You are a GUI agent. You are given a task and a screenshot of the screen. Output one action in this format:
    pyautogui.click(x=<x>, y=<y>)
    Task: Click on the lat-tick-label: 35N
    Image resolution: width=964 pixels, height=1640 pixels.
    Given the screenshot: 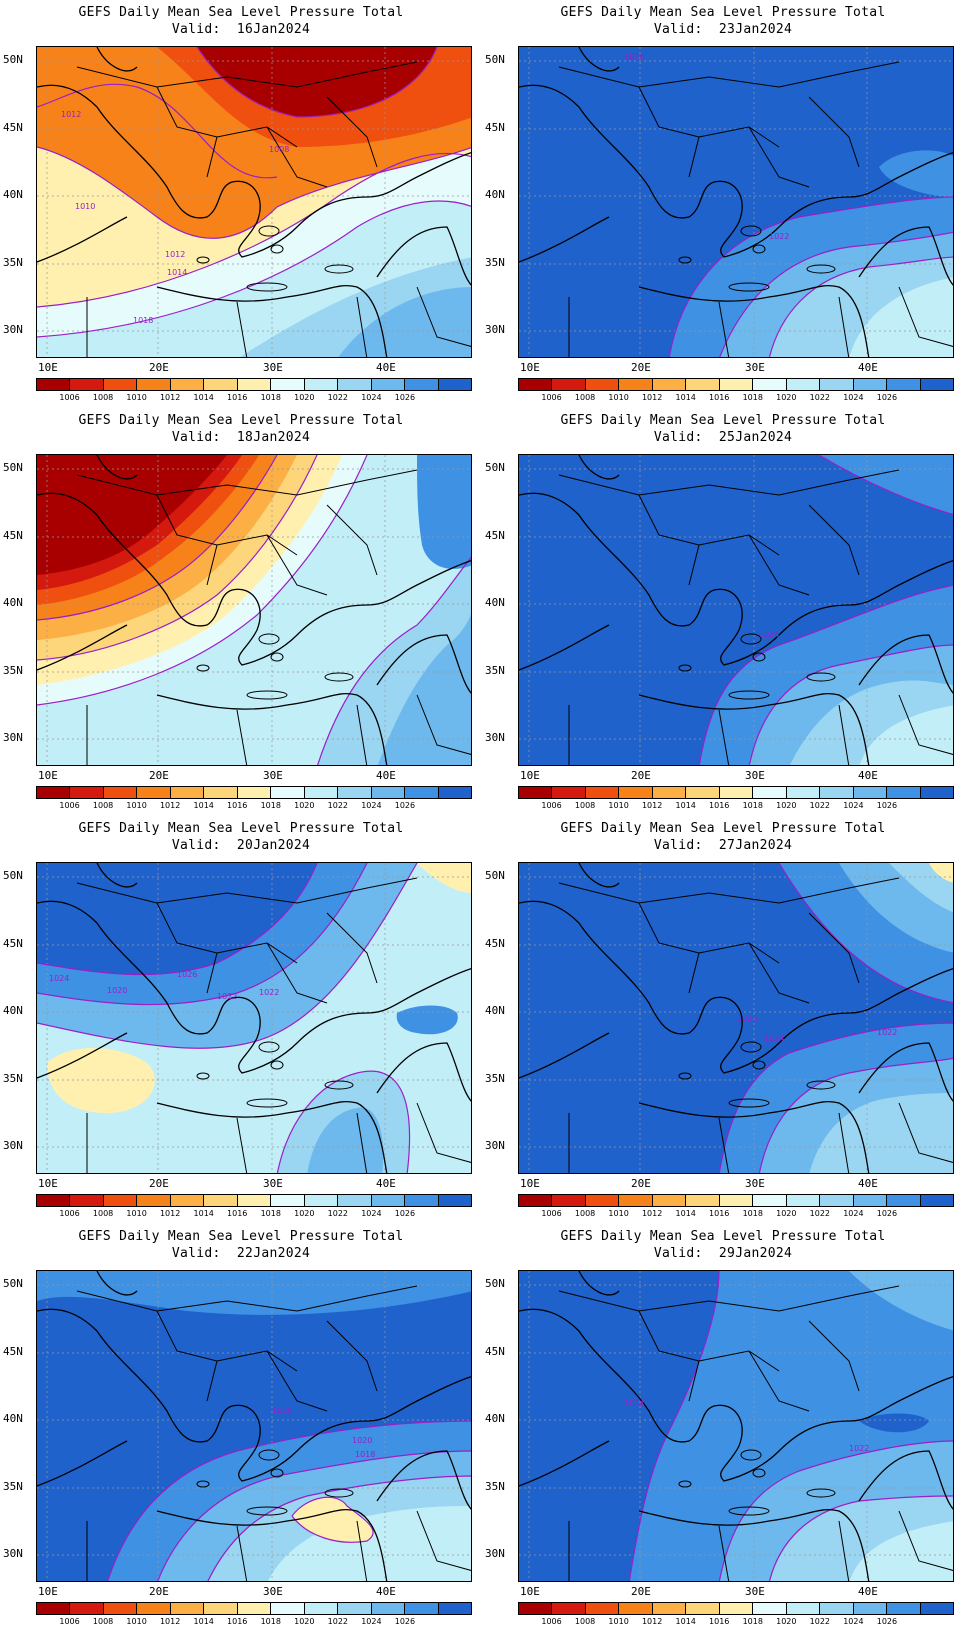 What is the action you would take?
    pyautogui.click(x=495, y=262)
    